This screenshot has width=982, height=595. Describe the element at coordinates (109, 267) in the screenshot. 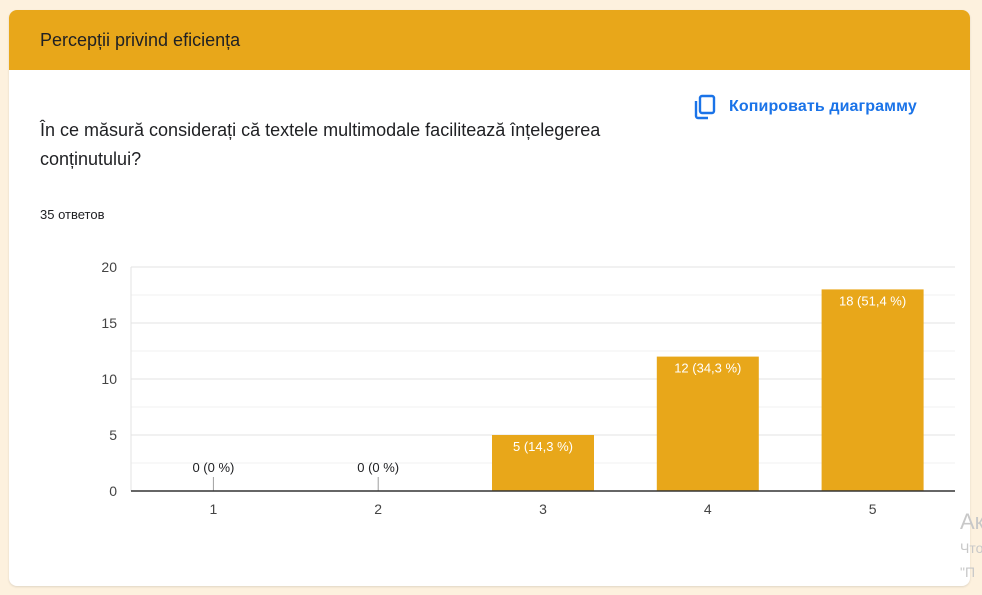

I see `y-tick-label: 20` at that location.